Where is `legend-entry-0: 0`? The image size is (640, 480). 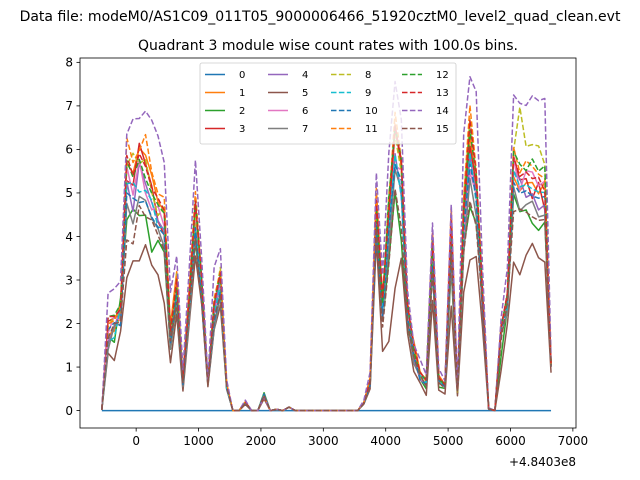
legend-entry-0: 0 is located at coordinates (225, 75).